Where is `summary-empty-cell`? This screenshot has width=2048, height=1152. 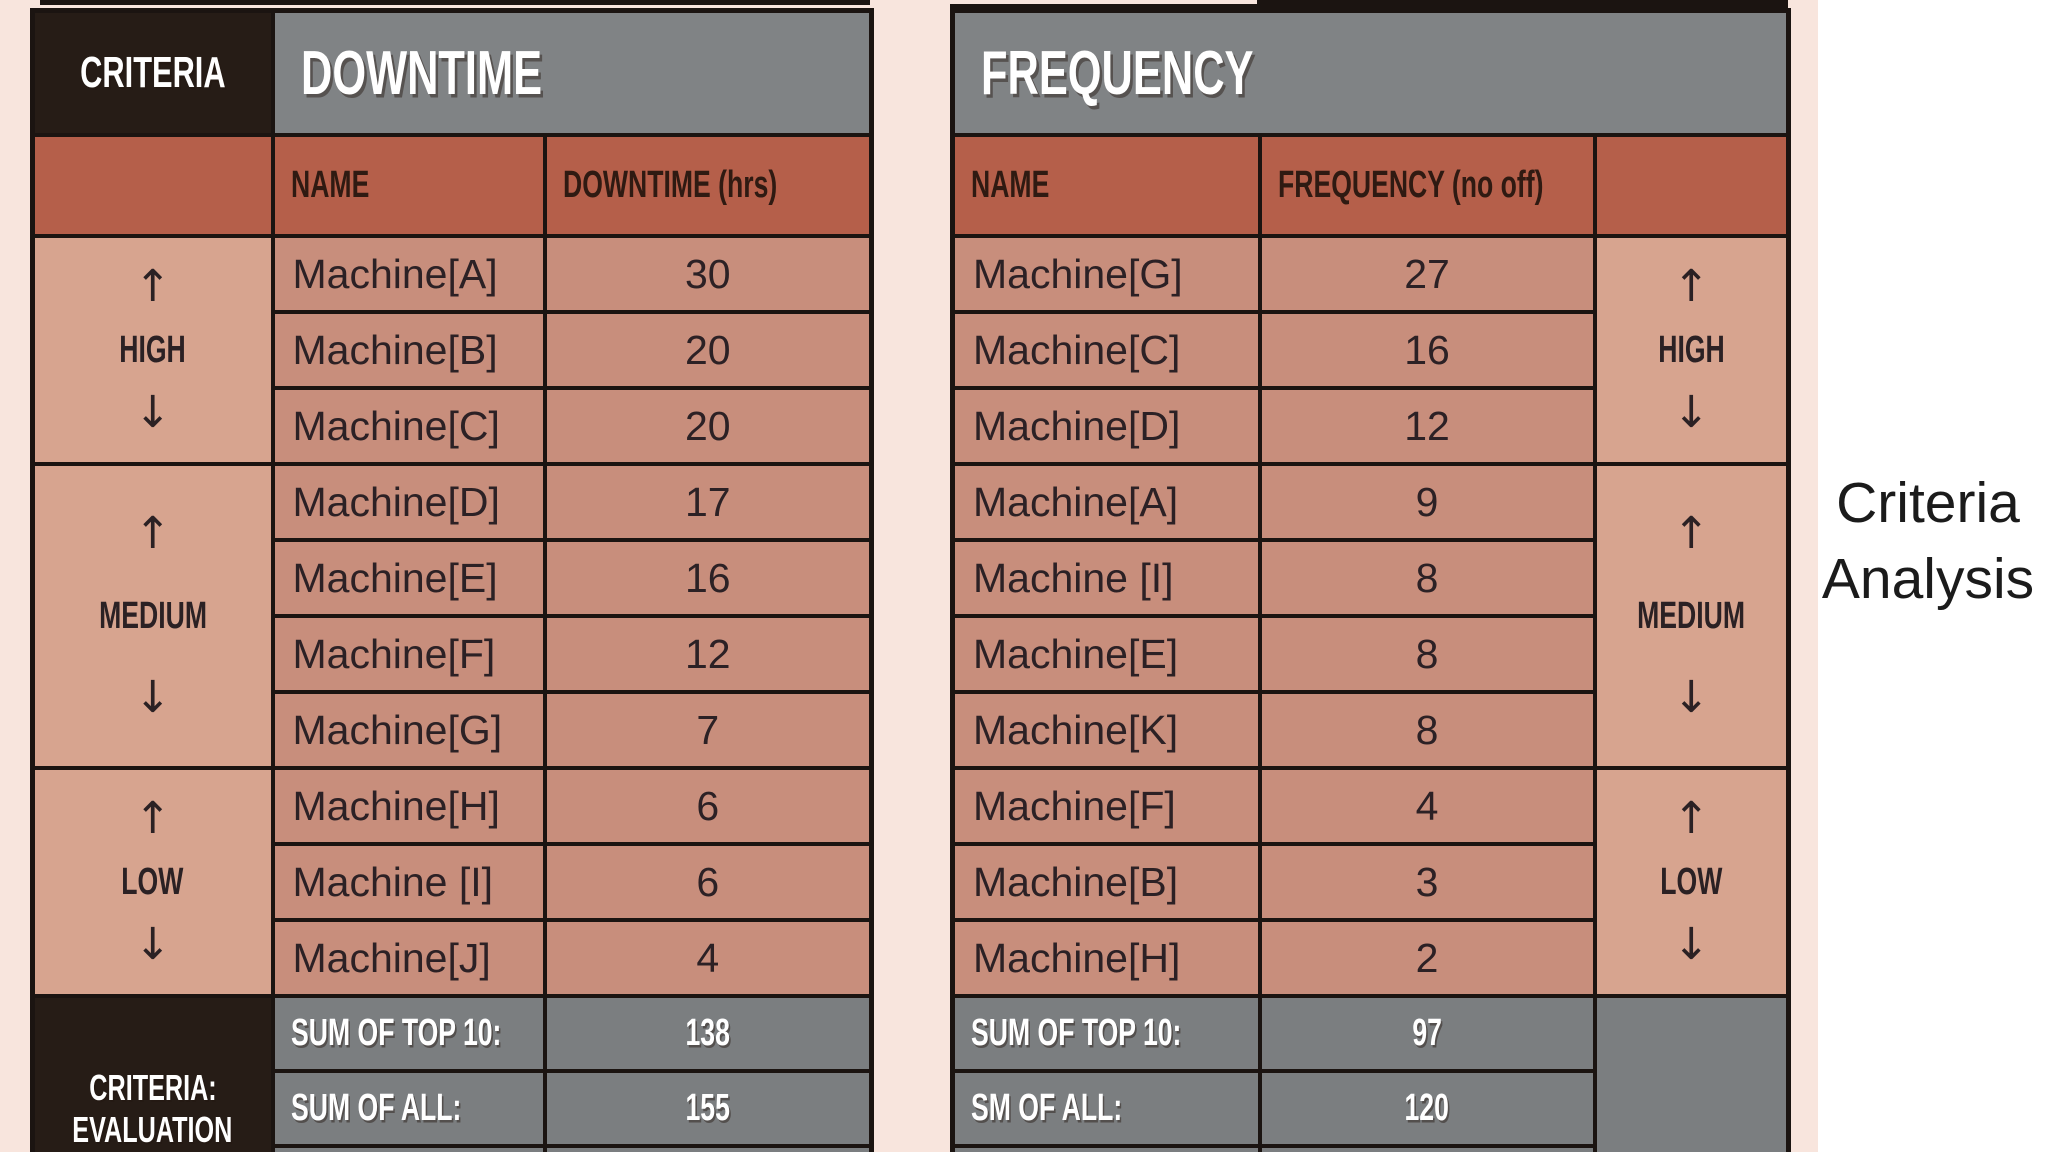
summary-empty-cell is located at coordinates (1691, 1073).